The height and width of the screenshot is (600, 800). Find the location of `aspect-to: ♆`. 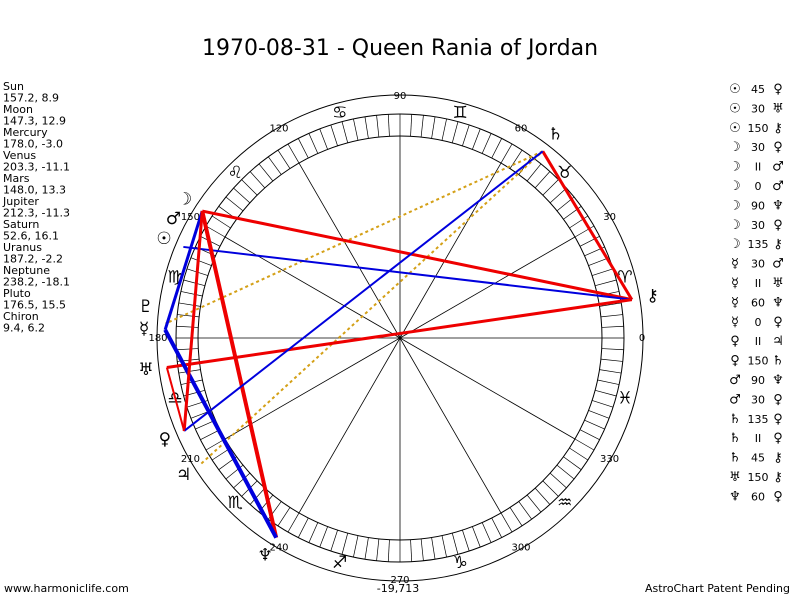

aspect-to: ♆ is located at coordinates (778, 380).